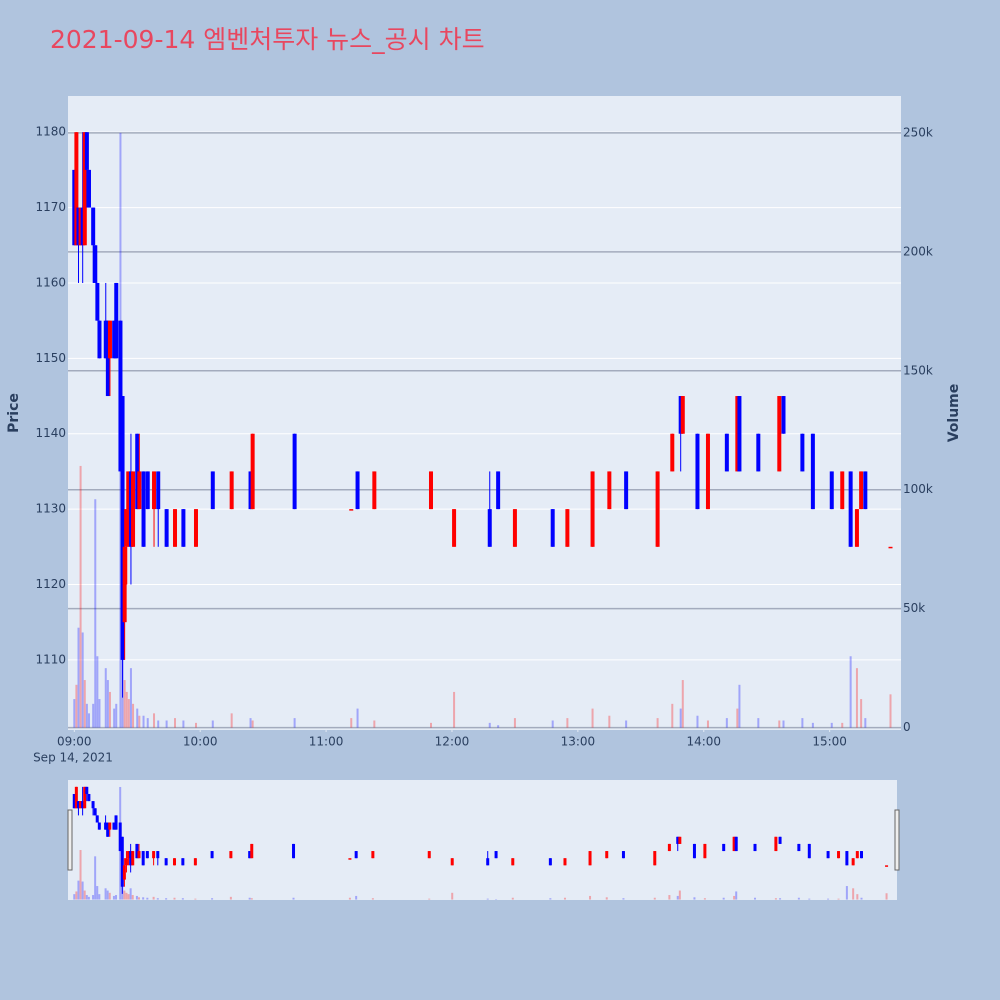 The height and width of the screenshot is (1000, 1000). I want to click on y2-tick-label: 0, so click(907, 727).